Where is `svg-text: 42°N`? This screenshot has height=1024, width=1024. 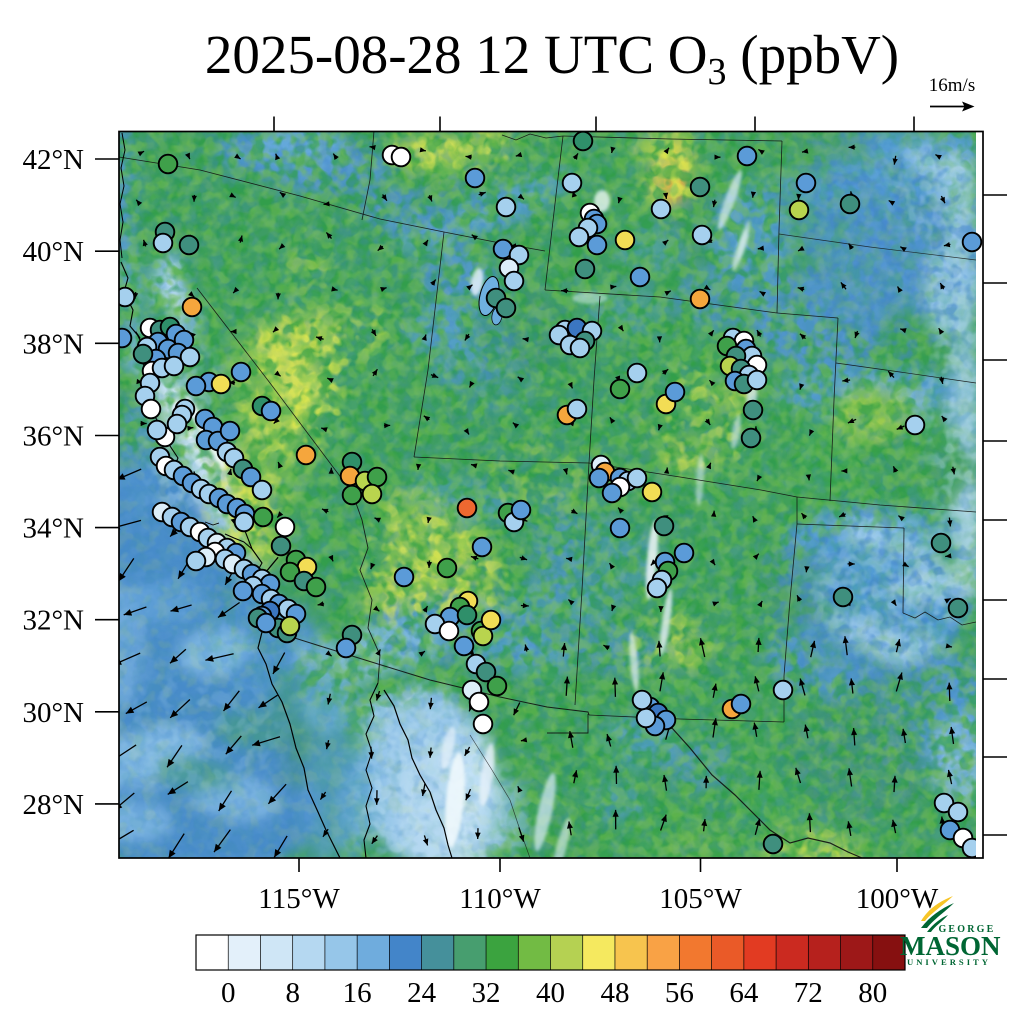 svg-text: 42°N is located at coordinates (53, 160).